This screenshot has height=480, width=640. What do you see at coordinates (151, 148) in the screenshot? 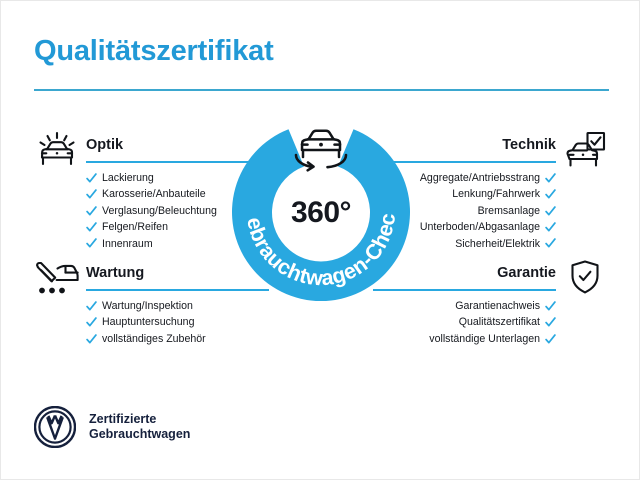
I see `section-header-optik: Optik` at bounding box center [151, 148].